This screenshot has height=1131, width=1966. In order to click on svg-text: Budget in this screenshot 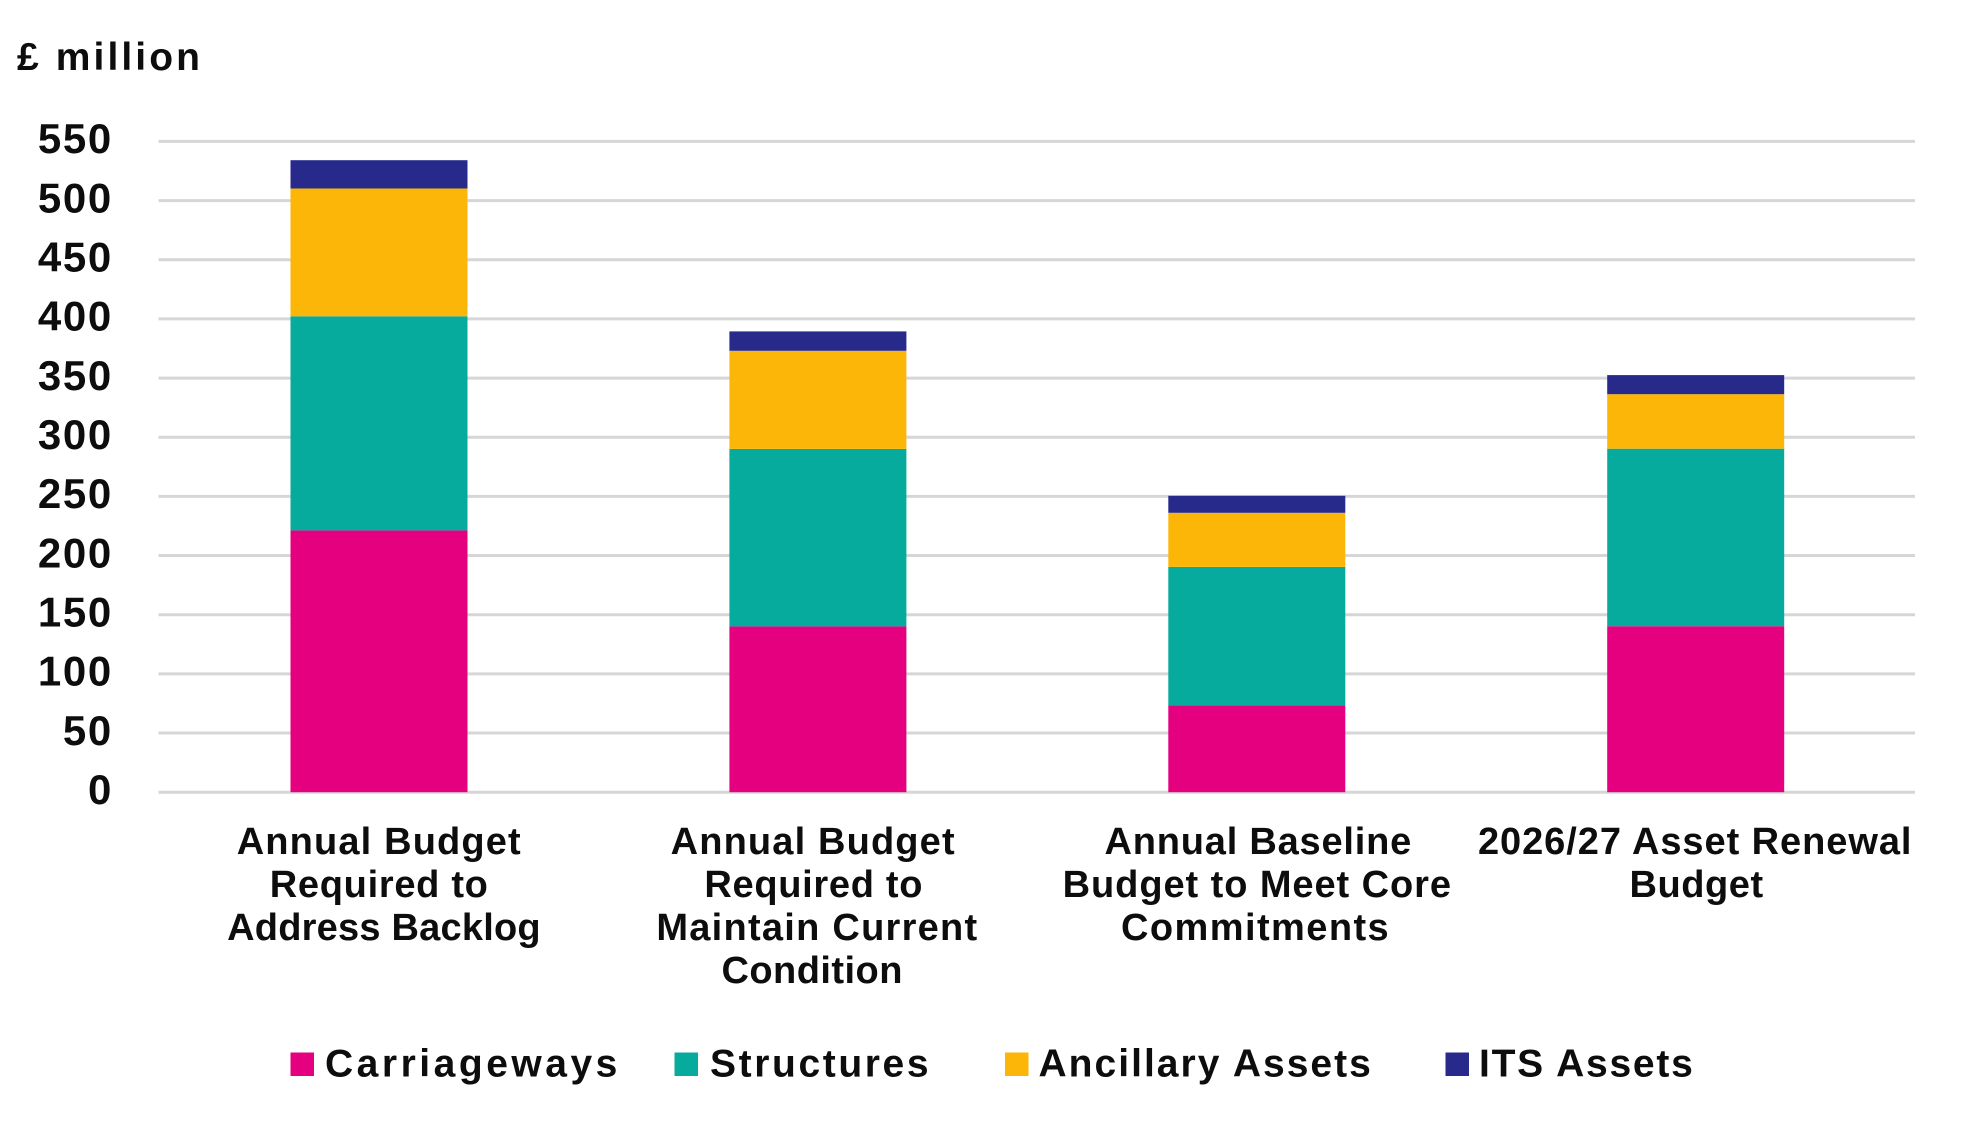, I will do `click(1696, 885)`.